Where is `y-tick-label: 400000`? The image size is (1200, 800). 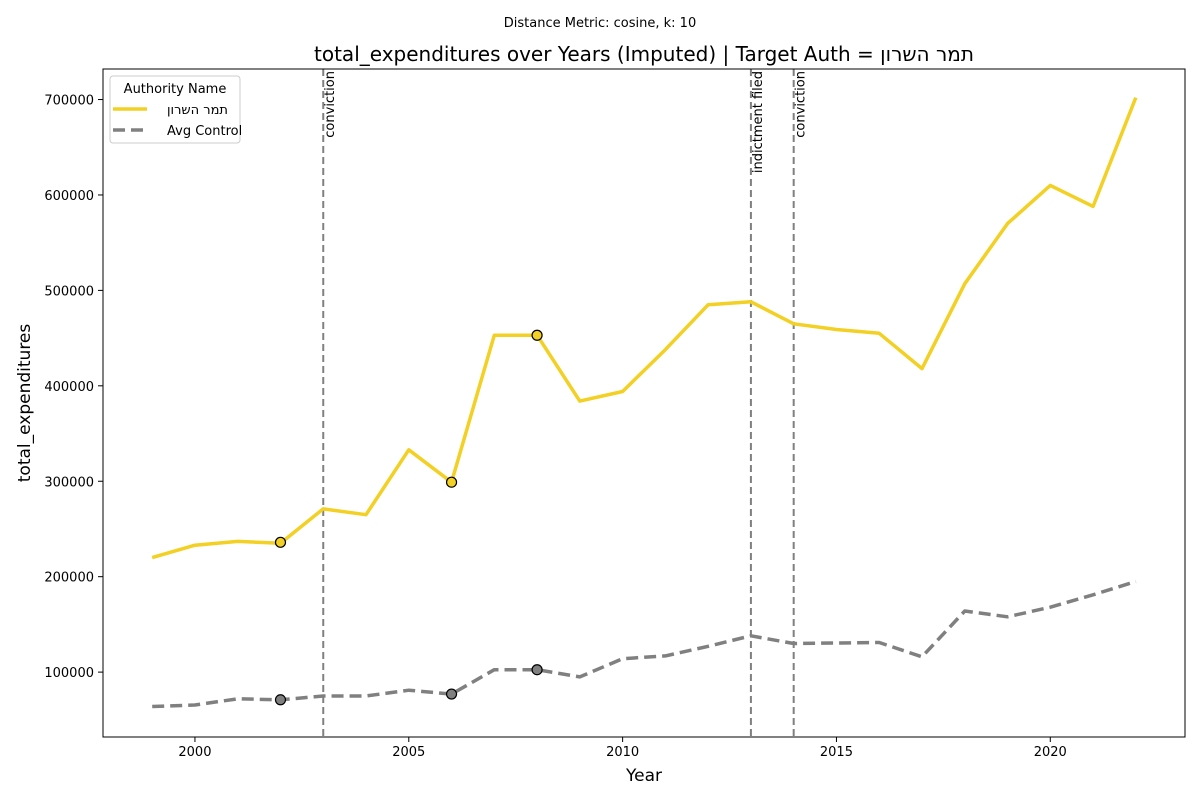 y-tick-label: 400000 is located at coordinates (69, 387).